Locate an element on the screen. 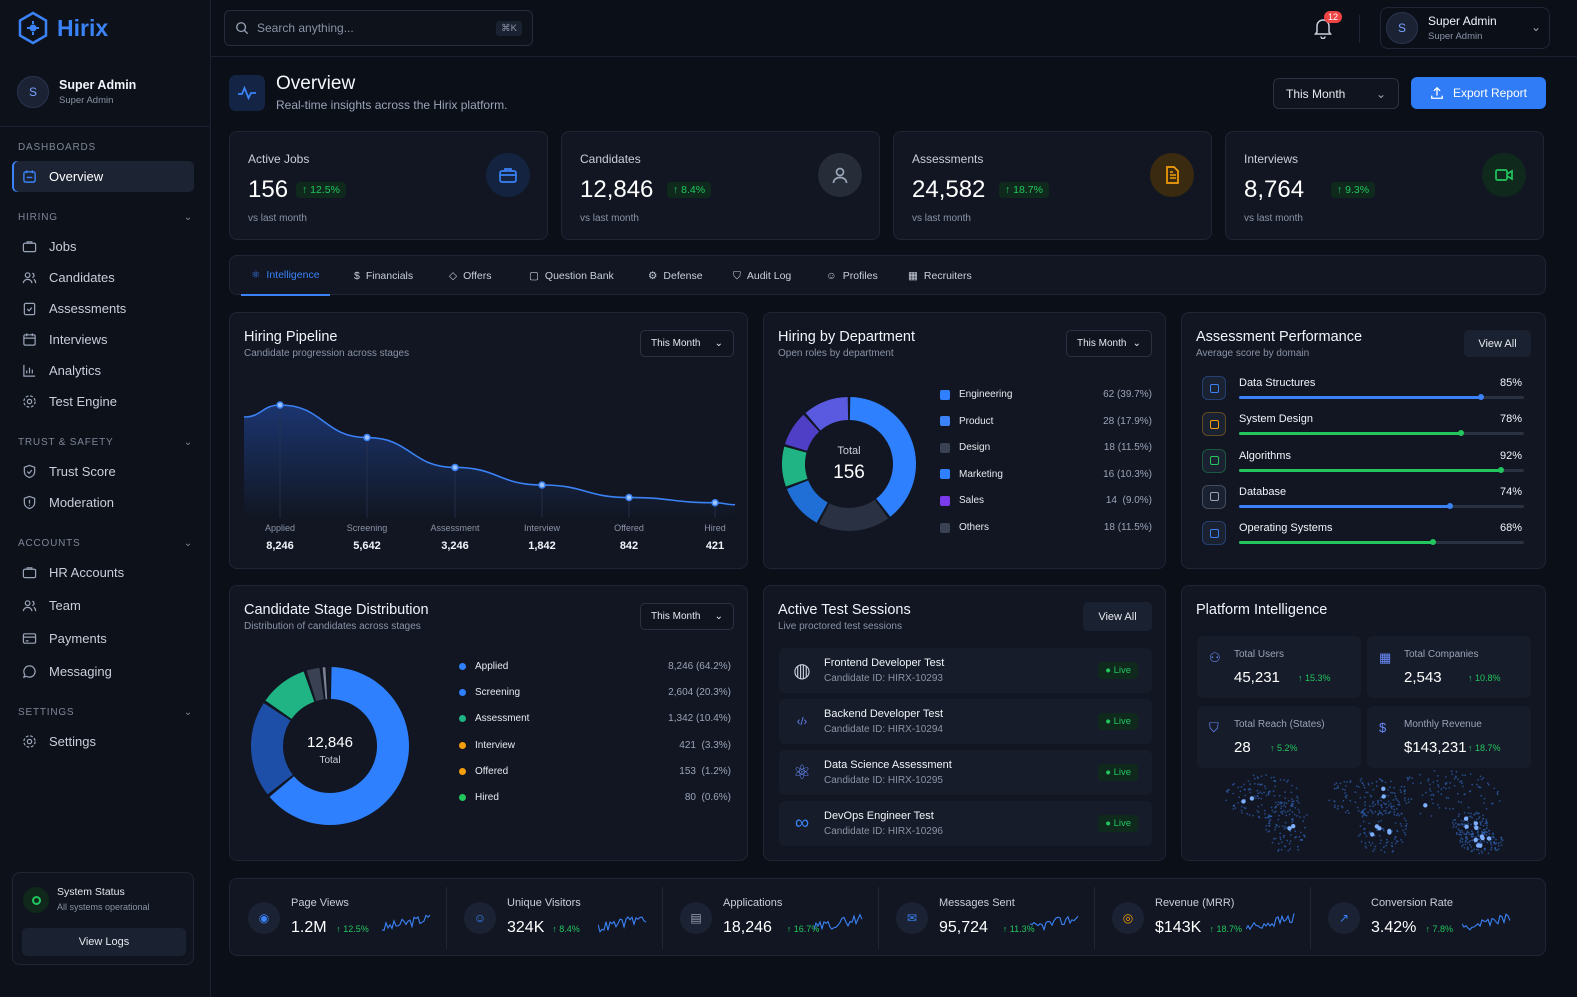  tab-financials: $ Financials is located at coordinates (383, 276).